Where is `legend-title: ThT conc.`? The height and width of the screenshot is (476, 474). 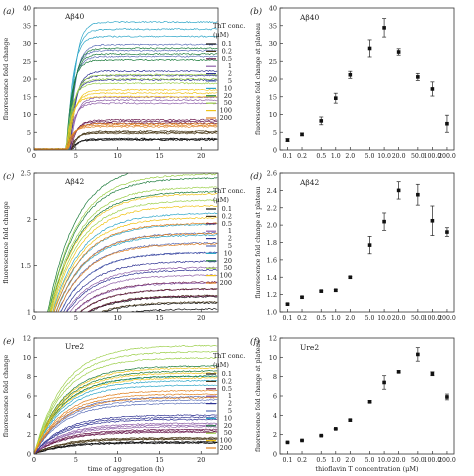
legend-title: ThT conc. is located at coordinates (229, 356).